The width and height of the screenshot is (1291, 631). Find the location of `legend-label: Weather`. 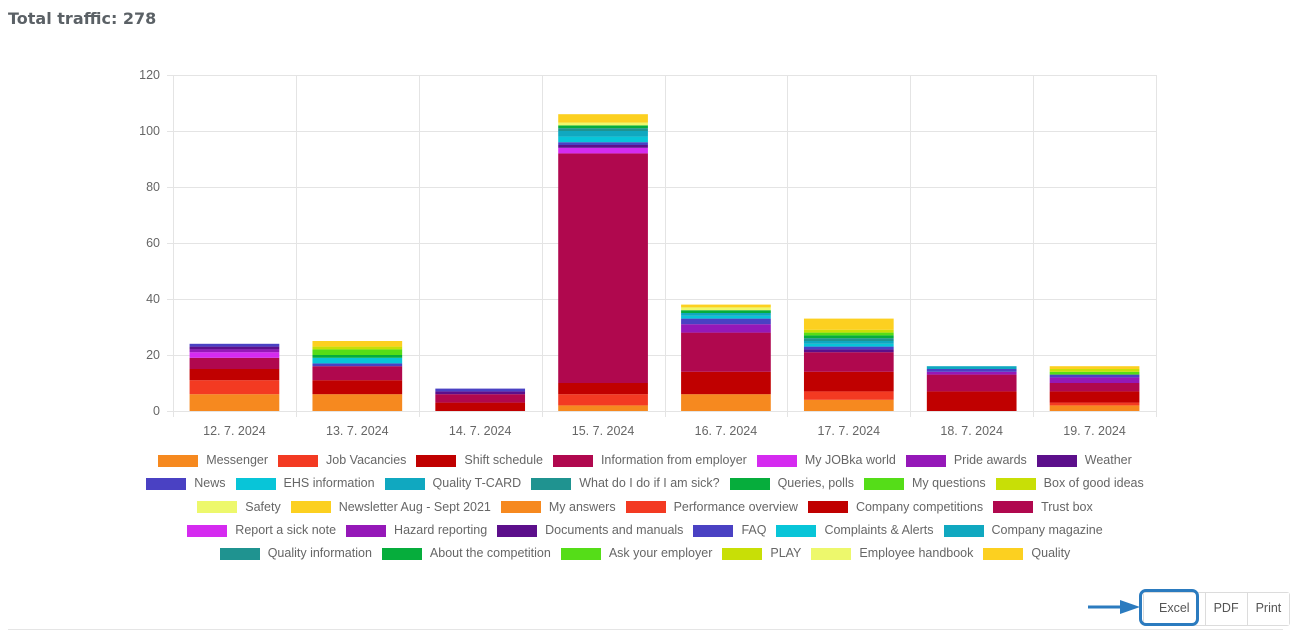

legend-label: Weather is located at coordinates (1108, 460).